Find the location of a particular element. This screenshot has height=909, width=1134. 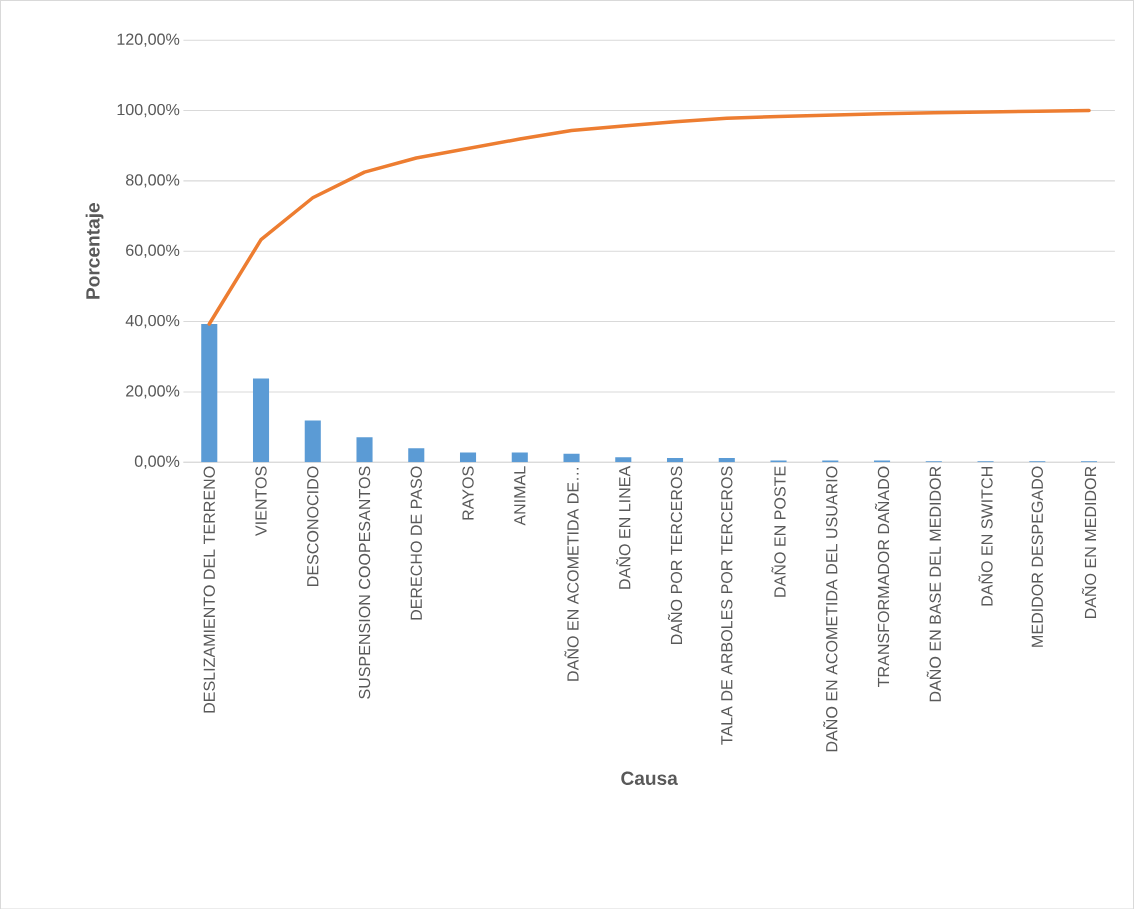

x-tick-label: DAÑO EN SWITCH is located at coordinates (985, 536).